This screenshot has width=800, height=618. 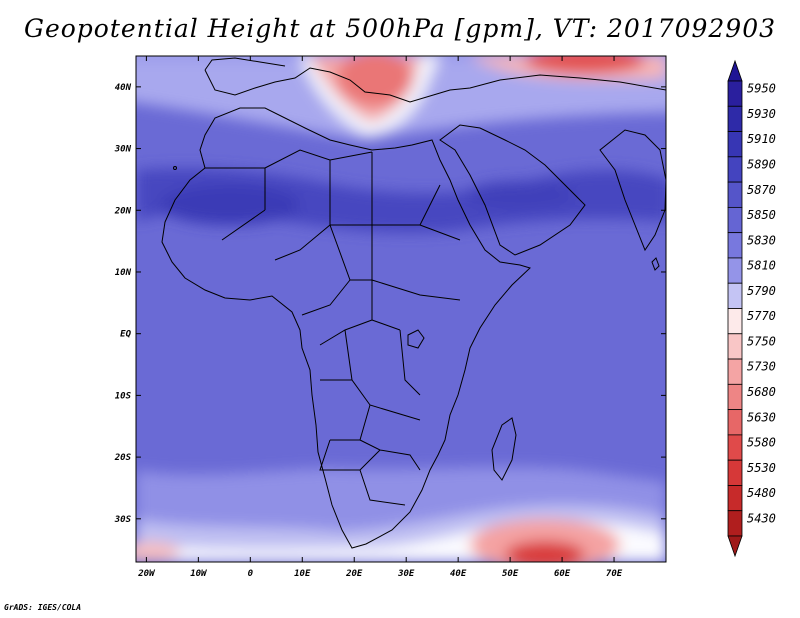 I want to click on colorbar-label: 5830, so click(x=761, y=240).